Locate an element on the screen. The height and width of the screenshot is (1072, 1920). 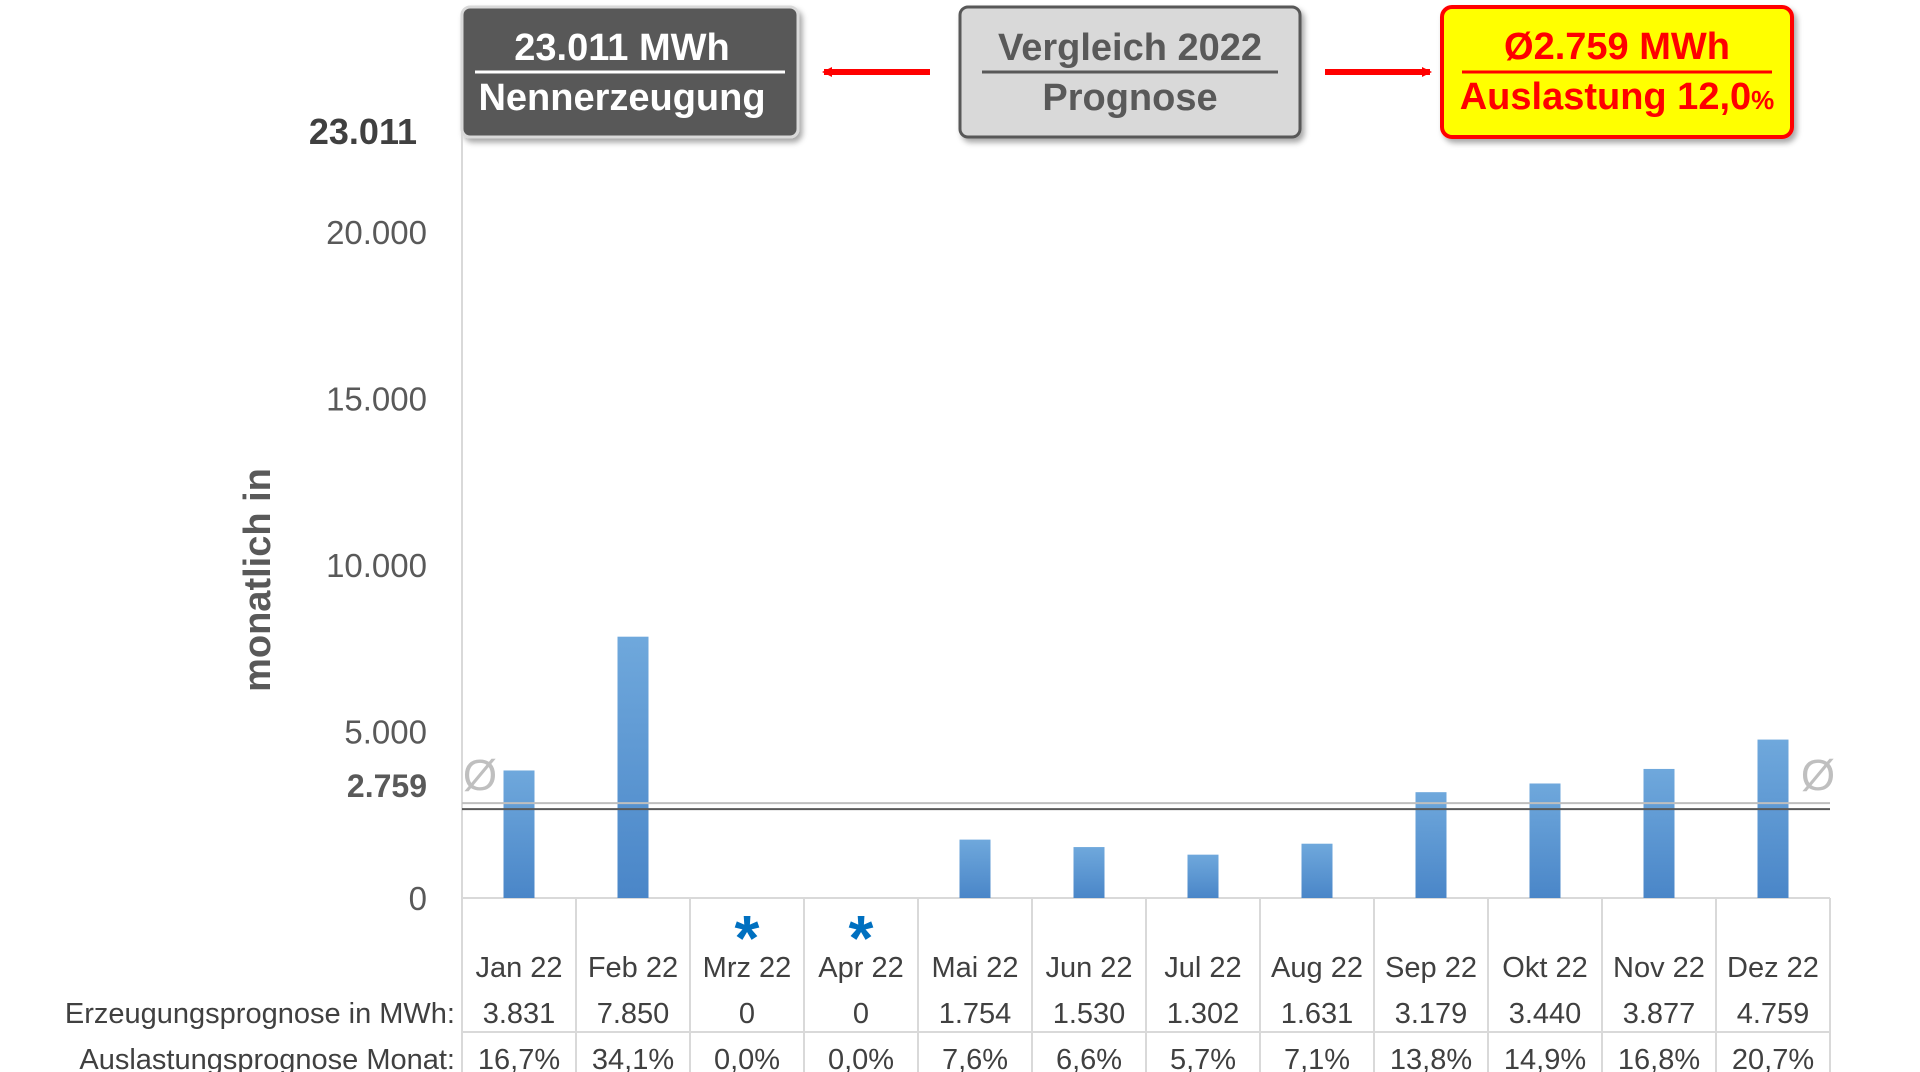
y-ticks: 0 5.000 10.000 15.000 20.000 is located at coordinates (376, 565).